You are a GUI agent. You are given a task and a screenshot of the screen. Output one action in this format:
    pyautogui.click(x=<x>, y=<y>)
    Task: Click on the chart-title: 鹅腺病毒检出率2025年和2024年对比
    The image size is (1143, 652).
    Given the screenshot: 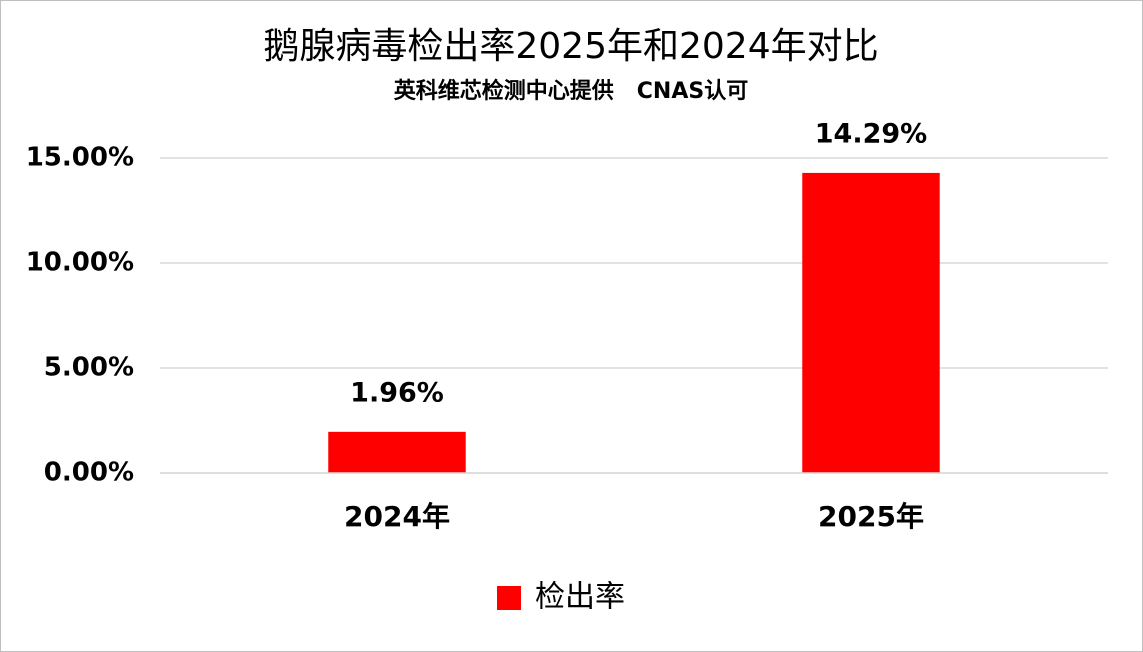 What is the action you would take?
    pyautogui.click(x=570, y=46)
    